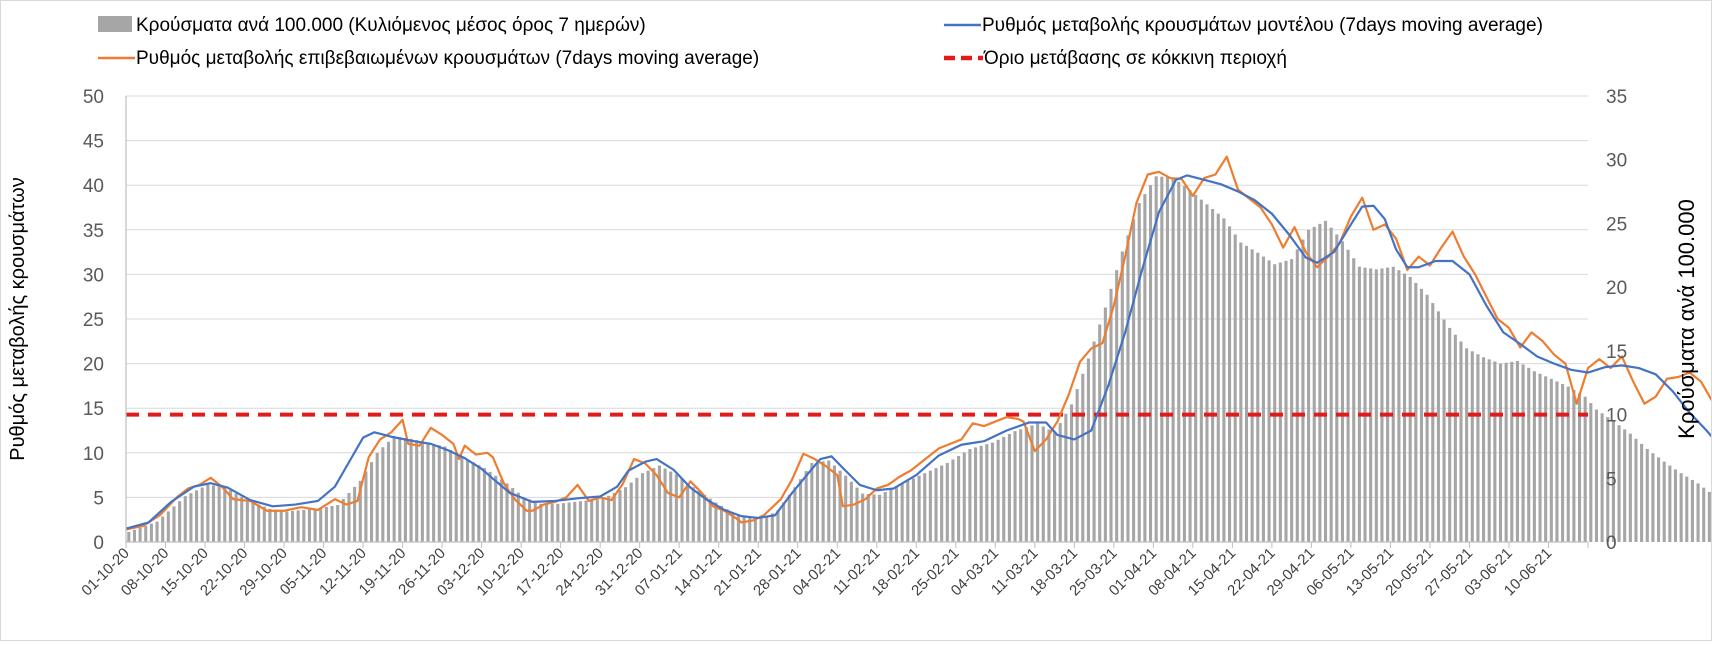 This screenshot has width=1712, height=645. Describe the element at coordinates (93, 186) in the screenshot. I see `left-tick-label: 40` at that location.